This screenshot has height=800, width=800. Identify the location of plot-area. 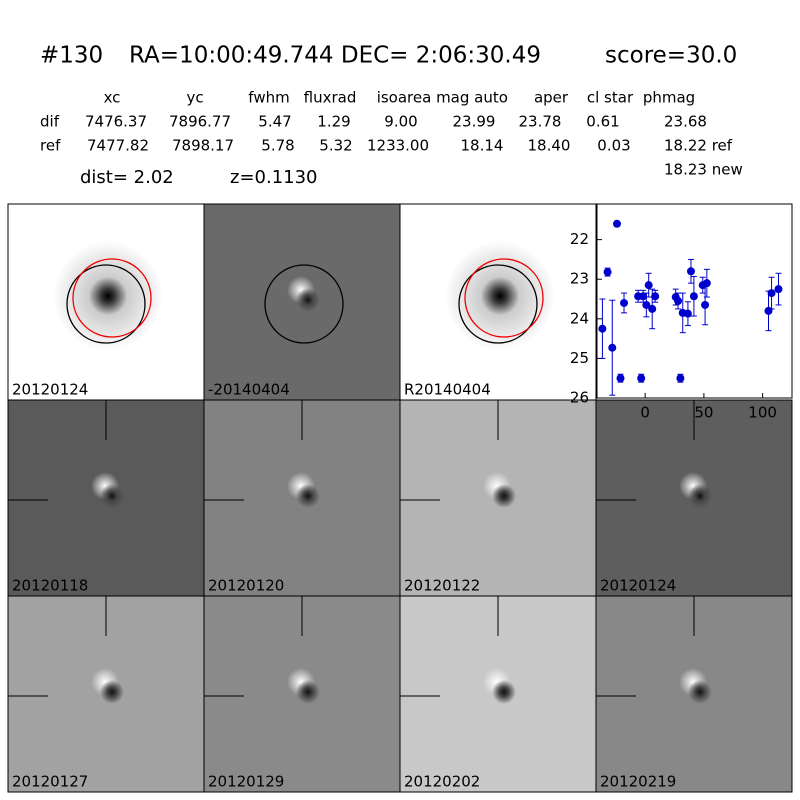
(694, 301).